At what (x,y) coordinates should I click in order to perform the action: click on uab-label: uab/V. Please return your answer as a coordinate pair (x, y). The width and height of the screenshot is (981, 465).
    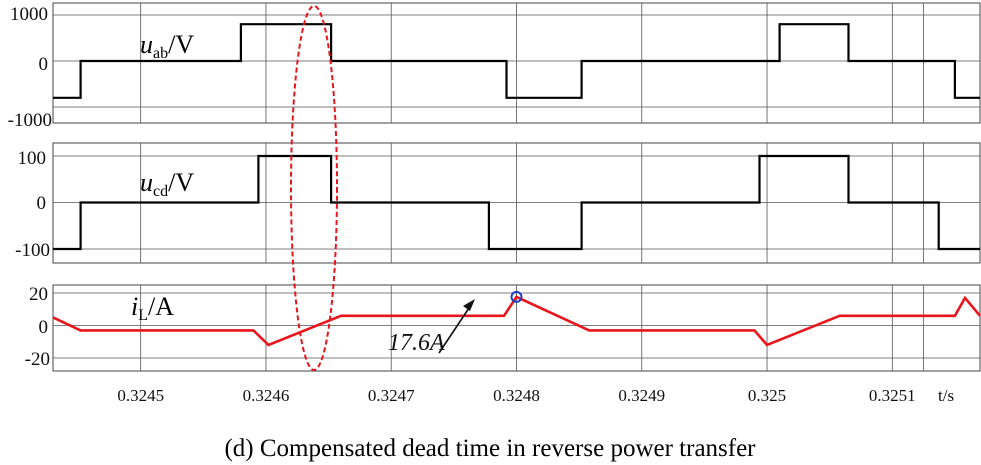
    Looking at the image, I should click on (167, 46).